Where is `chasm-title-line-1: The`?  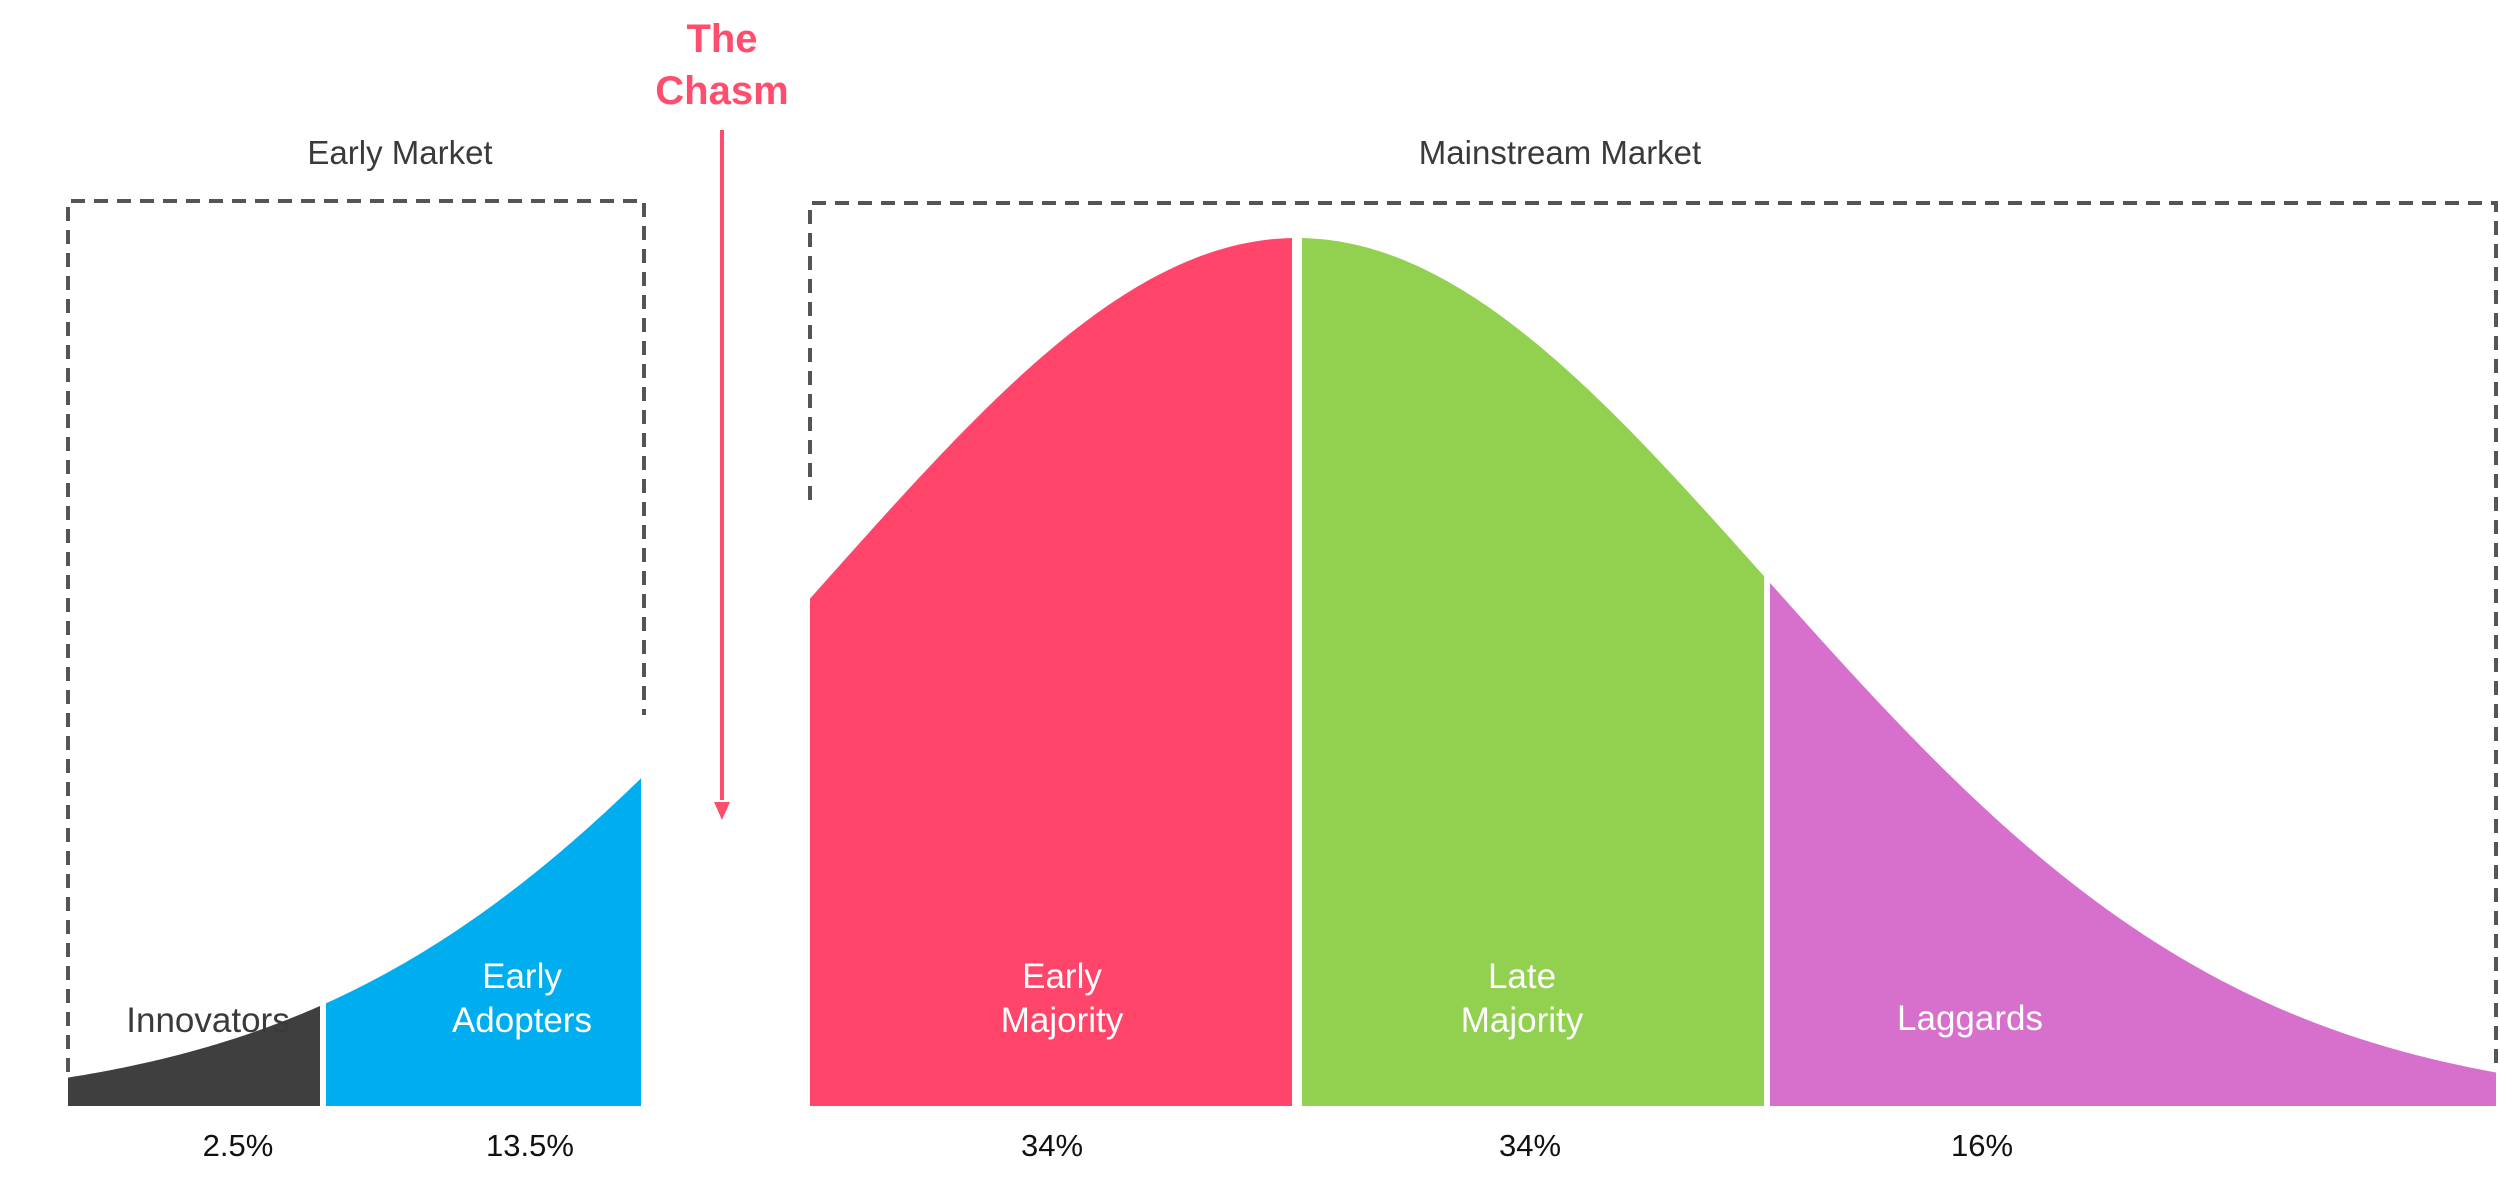 chasm-title-line-1: The is located at coordinates (721, 39).